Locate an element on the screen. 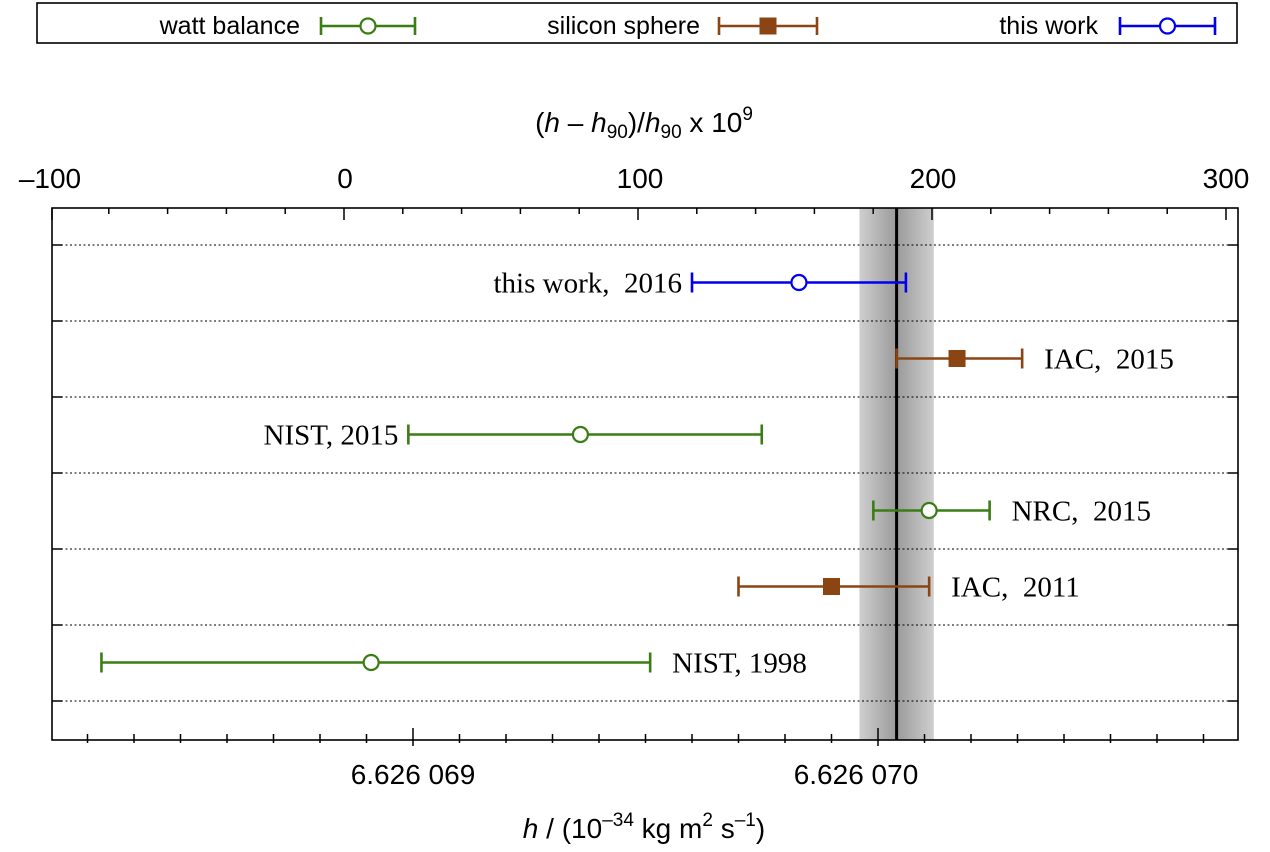  series-5: NIST, 1998 is located at coordinates (453, 664).